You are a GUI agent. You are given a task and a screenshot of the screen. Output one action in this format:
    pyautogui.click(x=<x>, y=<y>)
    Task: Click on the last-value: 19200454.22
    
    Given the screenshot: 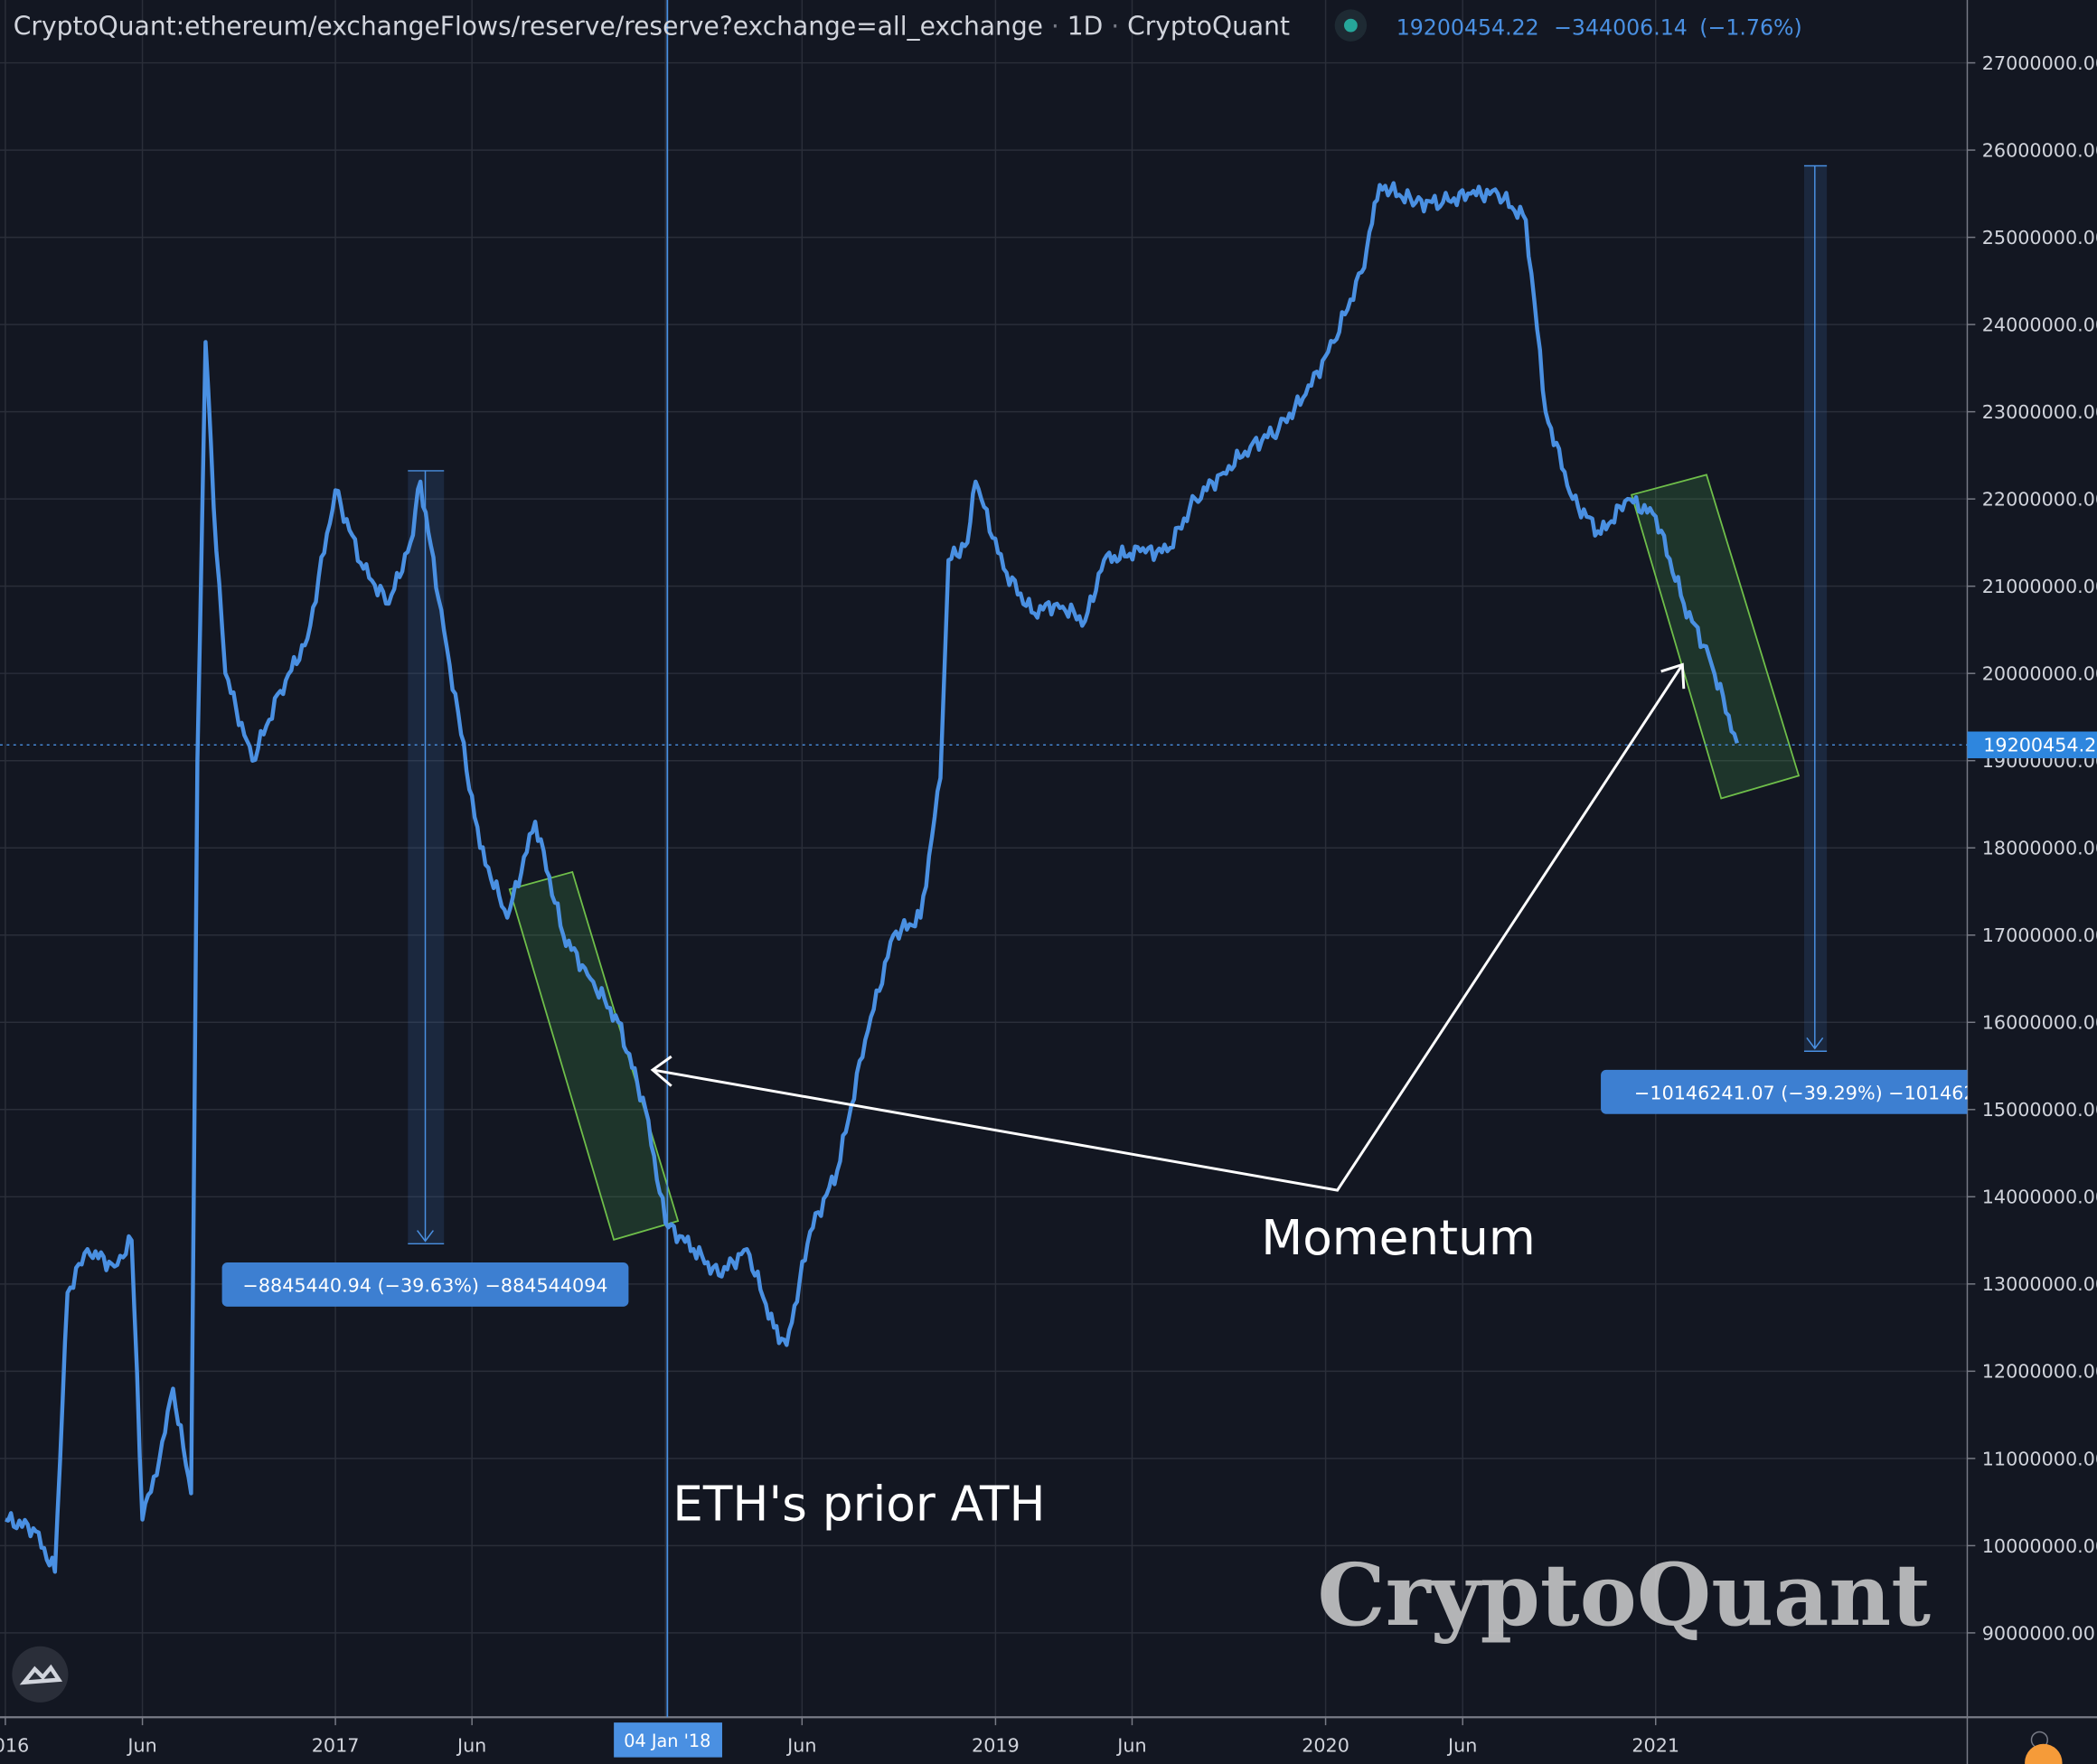 What is the action you would take?
    pyautogui.click(x=1467, y=27)
    